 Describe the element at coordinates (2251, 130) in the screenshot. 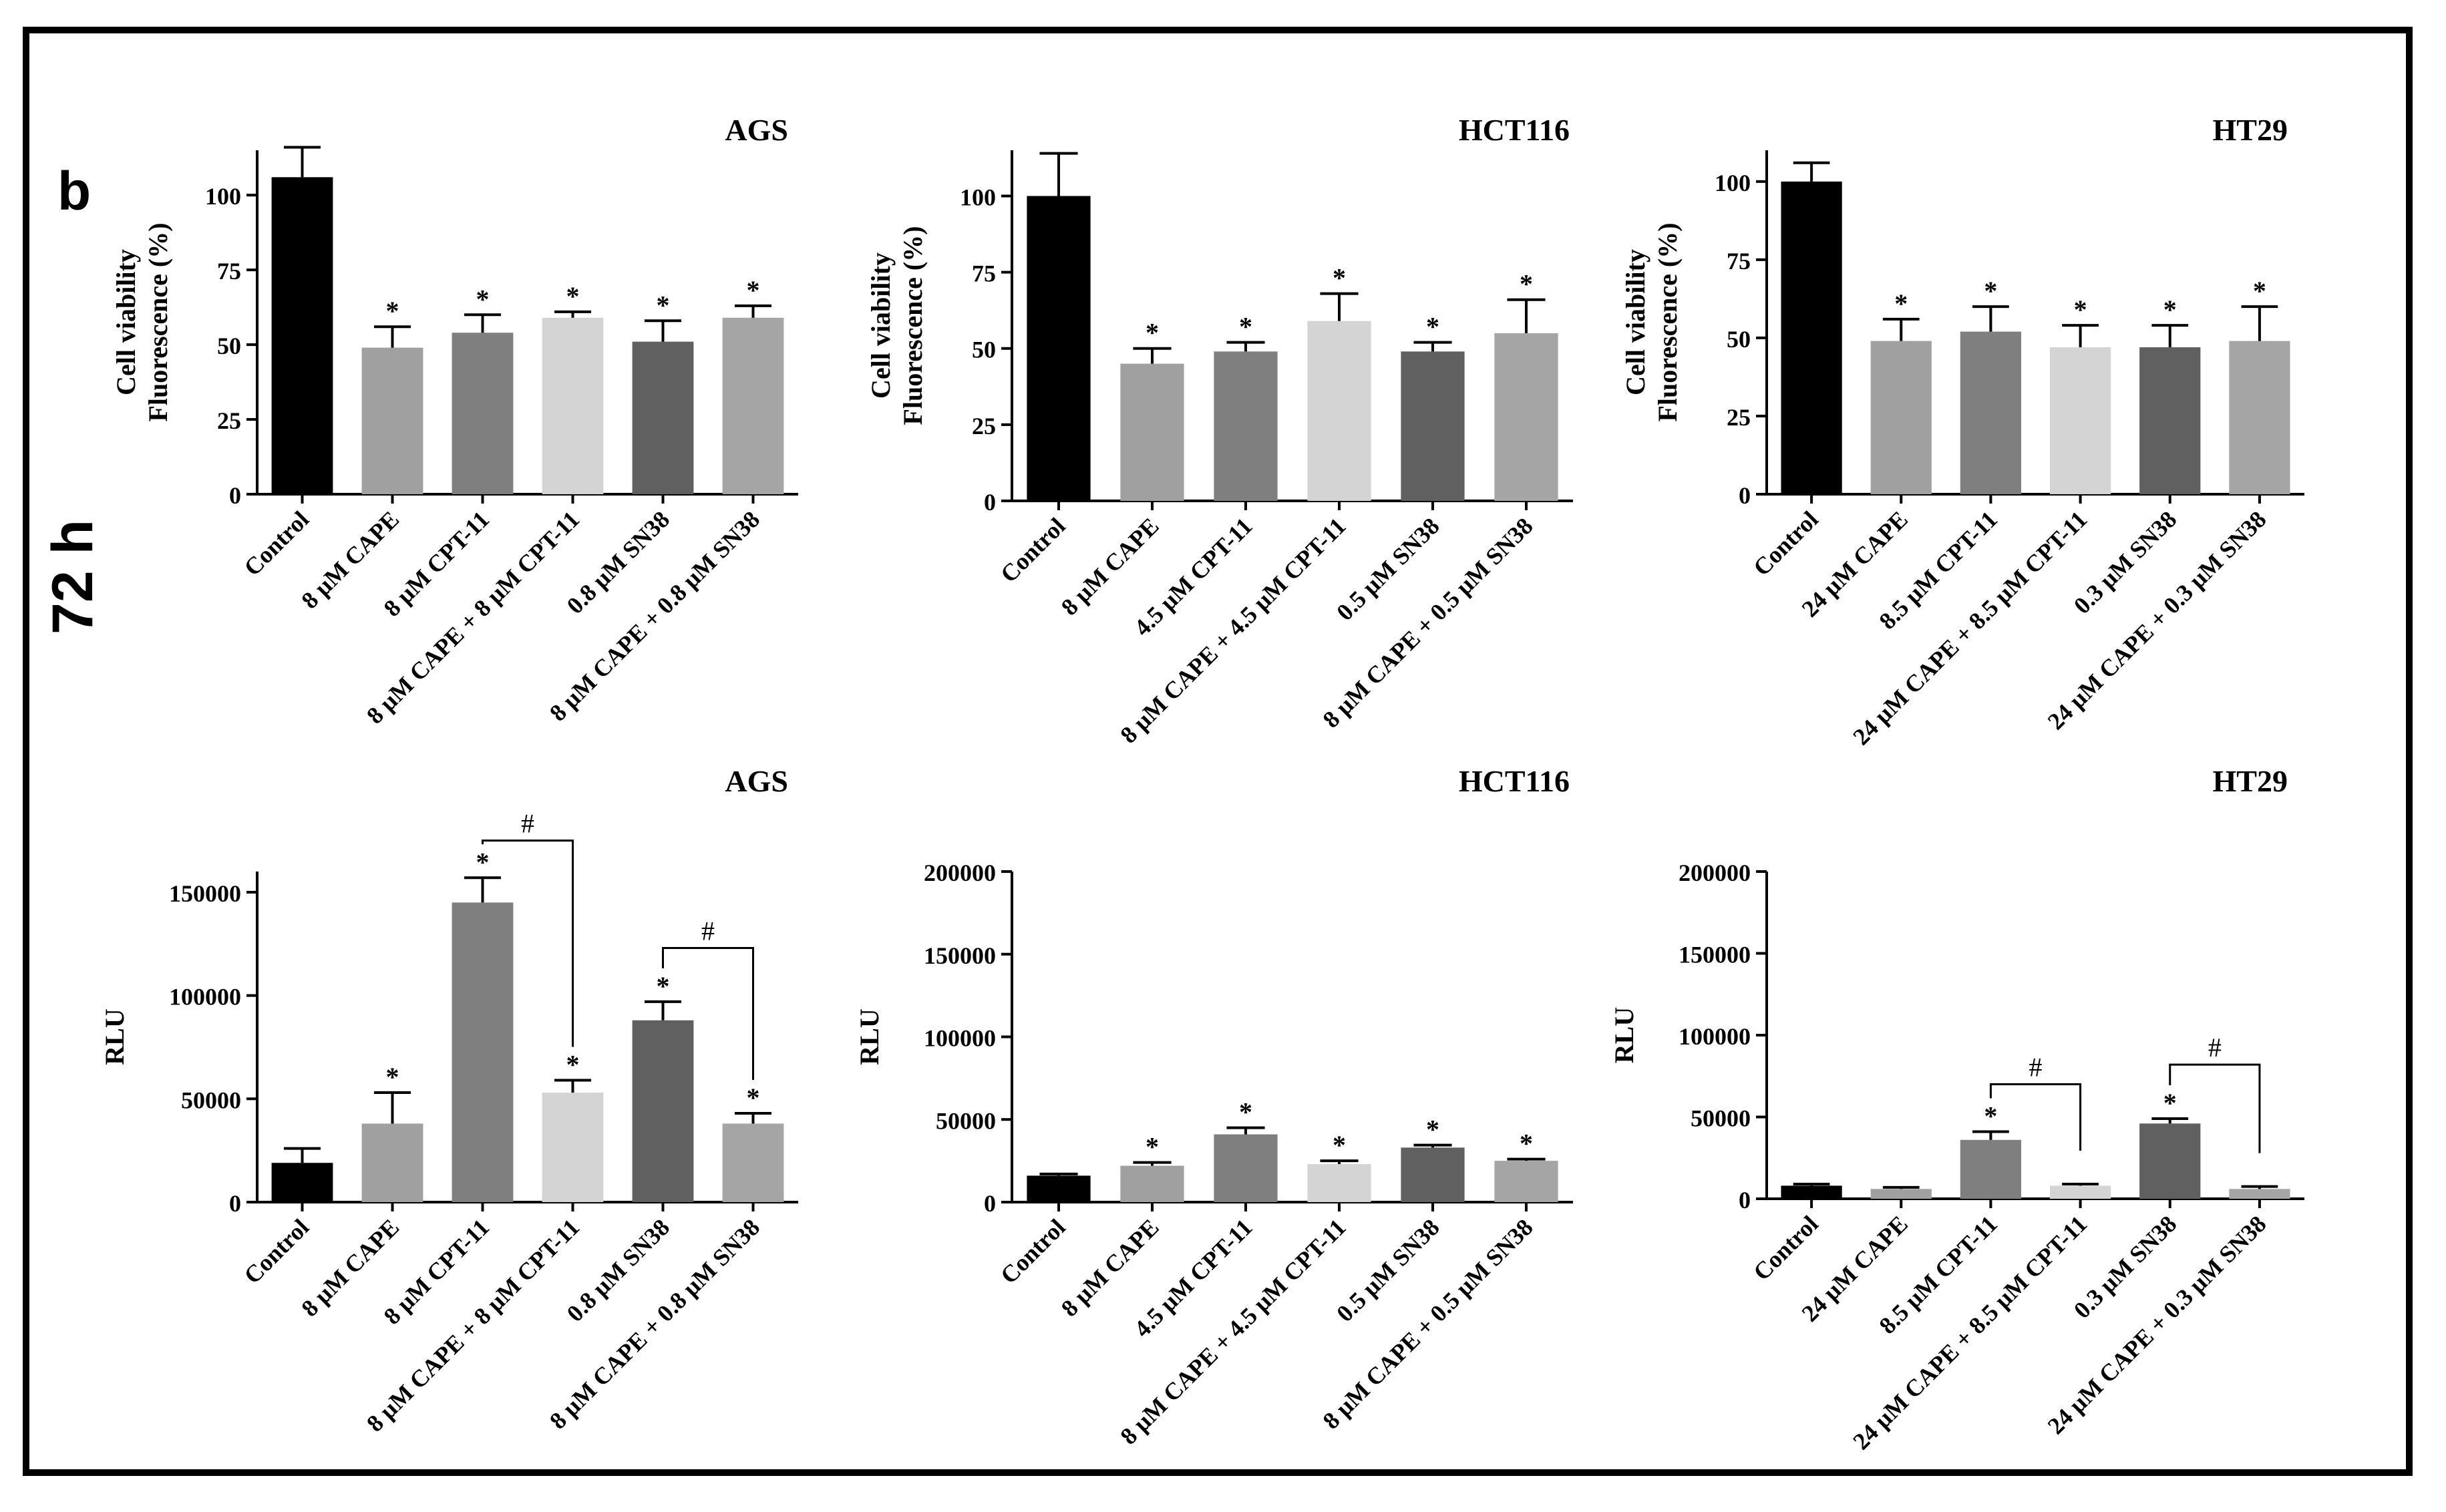

I see `chart-title: HT29` at that location.